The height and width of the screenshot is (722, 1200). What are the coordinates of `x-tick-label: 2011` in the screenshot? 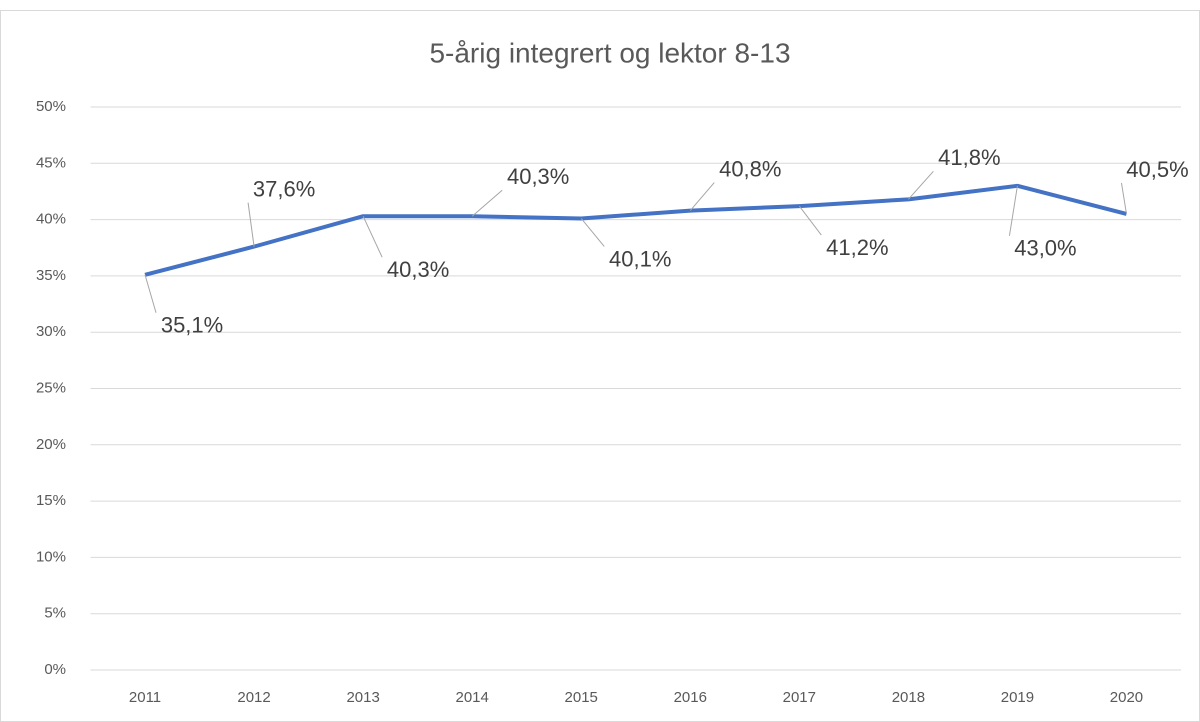 It's located at (145, 697).